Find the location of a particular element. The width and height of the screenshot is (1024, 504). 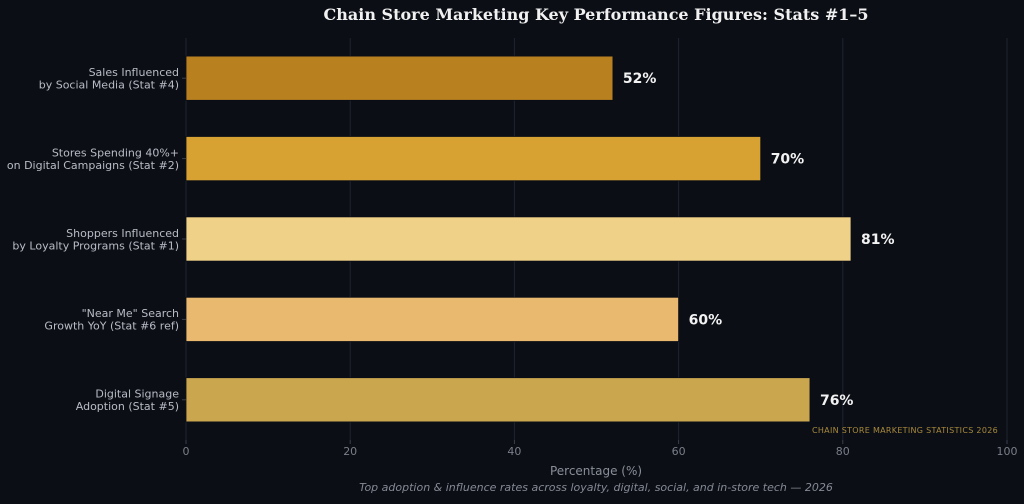

category-label: "Near Me" Search is located at coordinates (130, 313).